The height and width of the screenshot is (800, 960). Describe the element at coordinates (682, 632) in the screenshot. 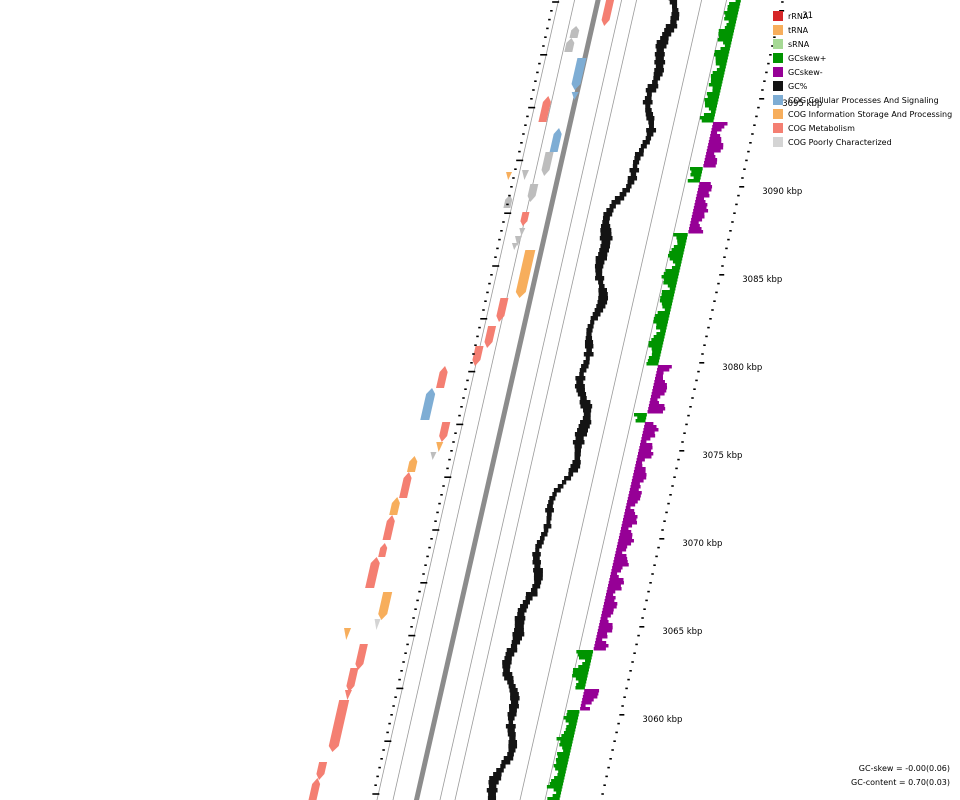

I see `scale-label: 3065 kbp` at that location.